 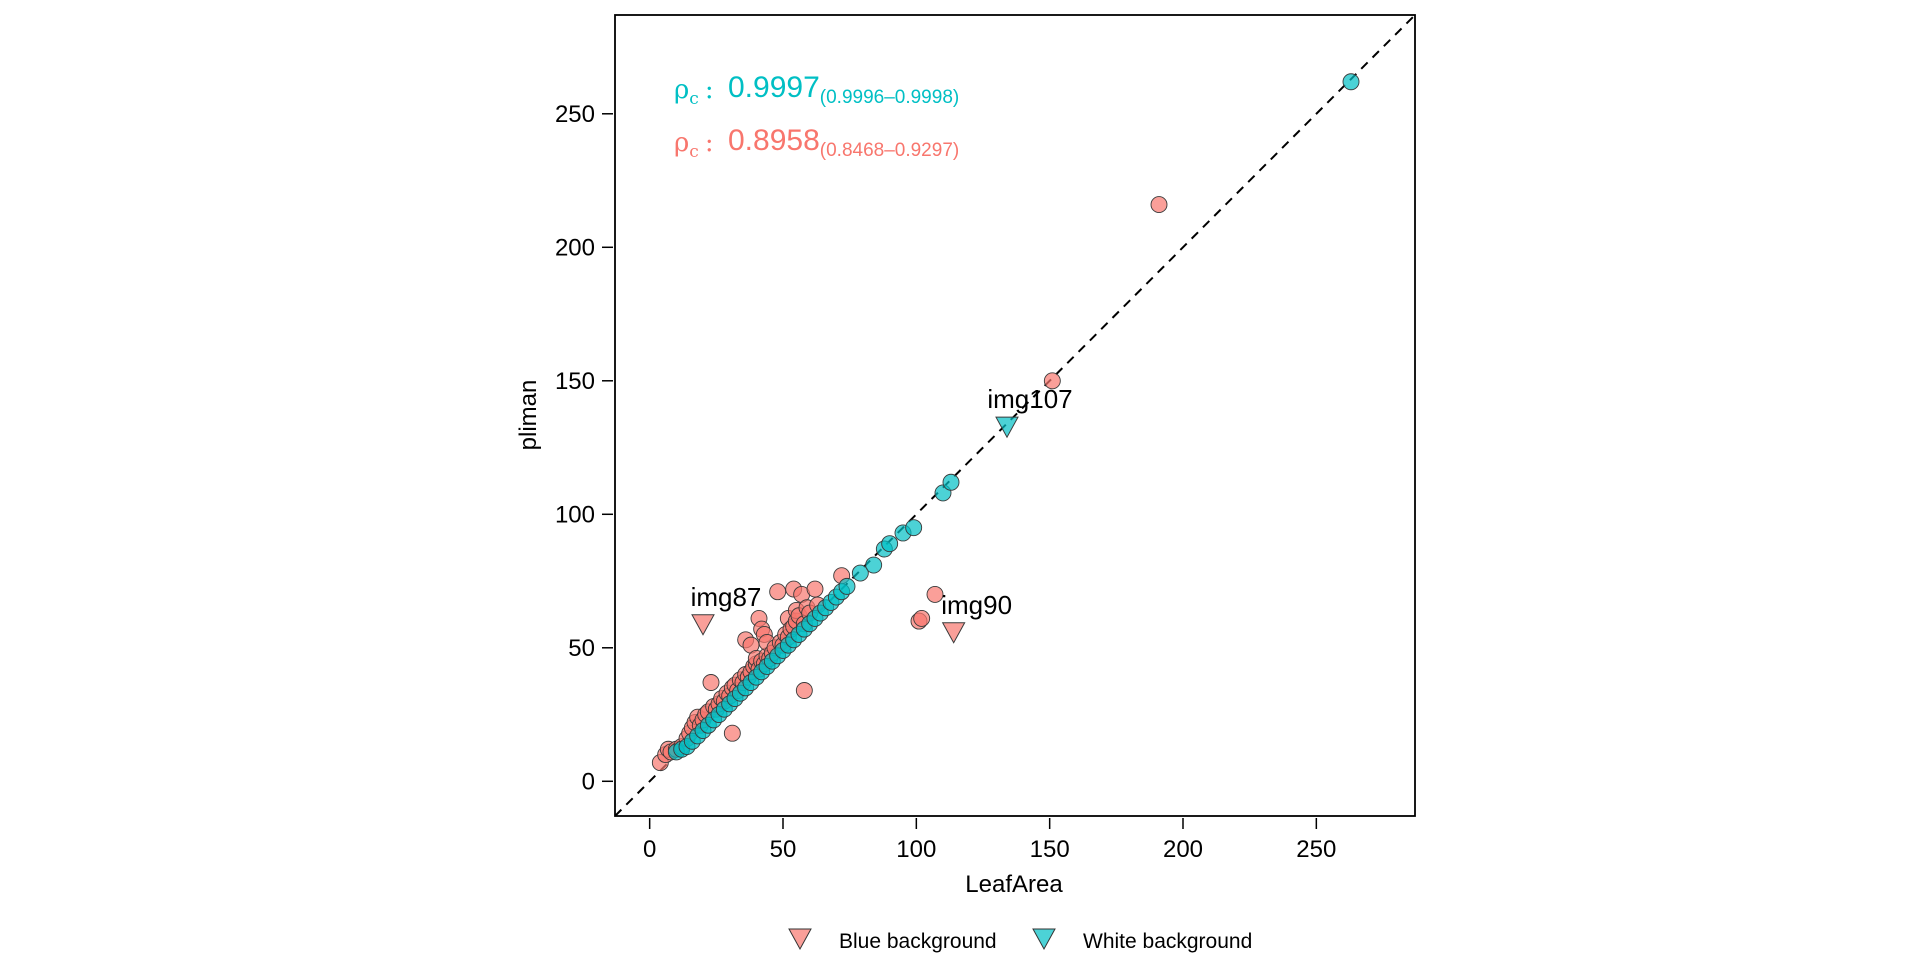 I want to click on legend: Blue background White background, so click(x=1020, y=940).